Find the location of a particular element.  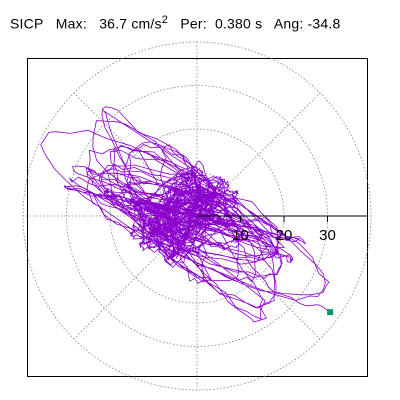

radial-tick-label-10: 10 is located at coordinates (240, 235).